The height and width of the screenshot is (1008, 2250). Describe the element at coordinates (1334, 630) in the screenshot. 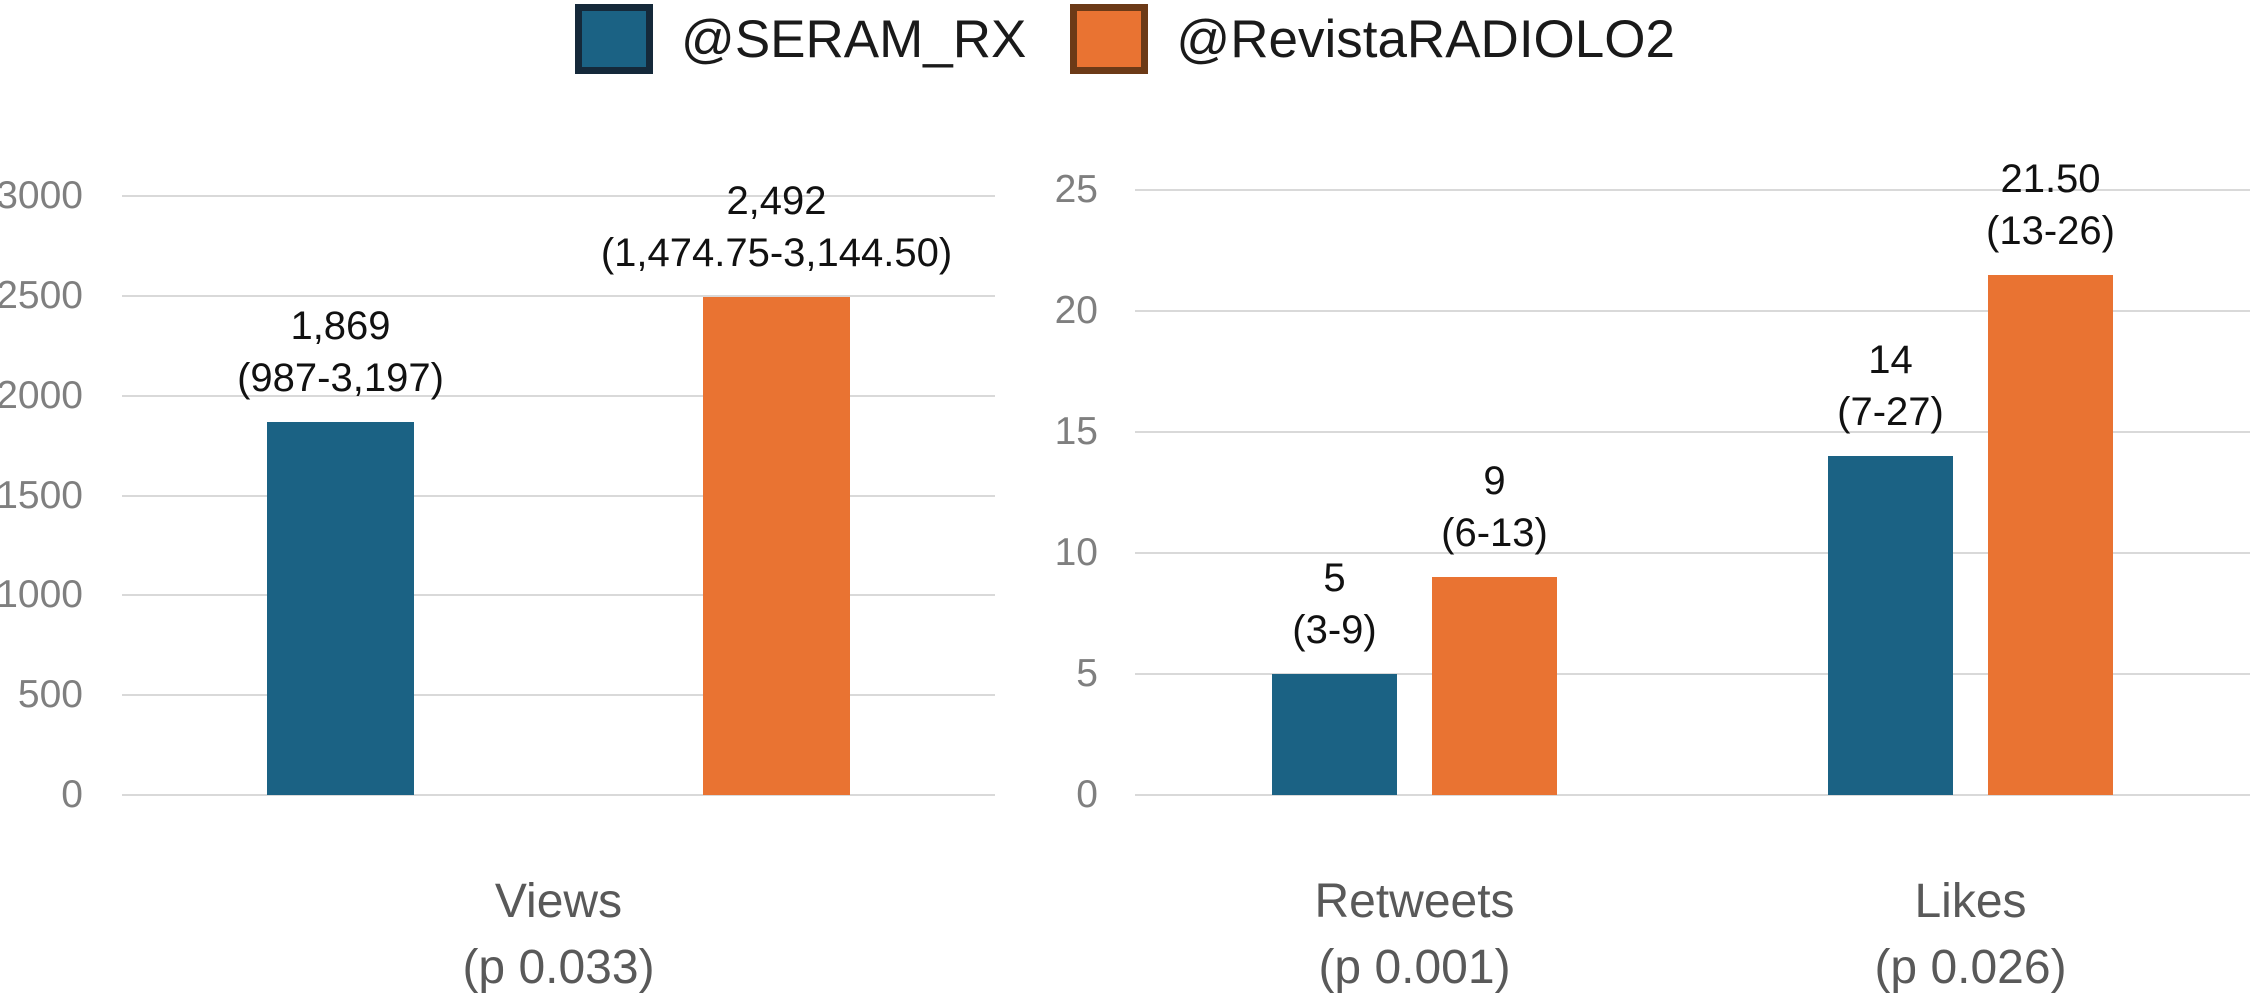

I see `bar-value-range: (3-9)` at that location.